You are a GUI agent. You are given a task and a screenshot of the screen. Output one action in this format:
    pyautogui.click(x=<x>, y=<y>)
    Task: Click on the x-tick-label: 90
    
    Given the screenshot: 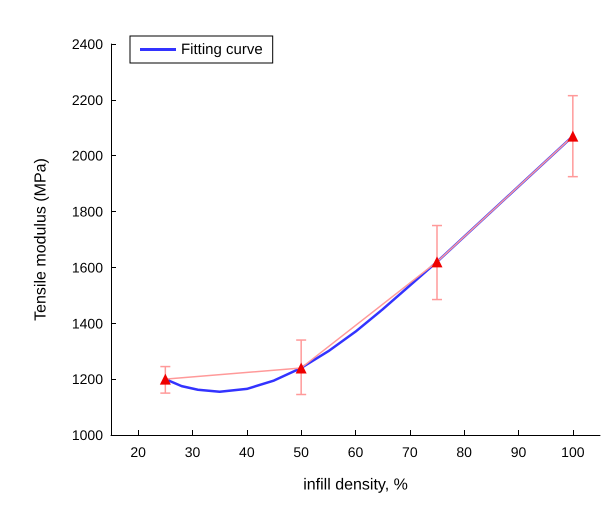 What is the action you would take?
    pyautogui.click(x=518, y=452)
    